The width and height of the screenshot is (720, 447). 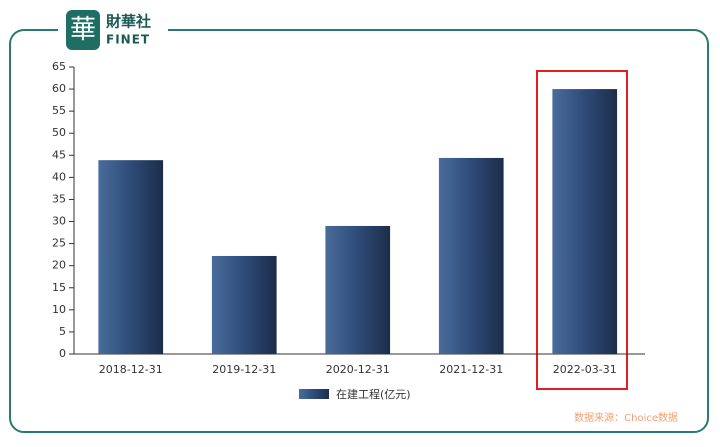 What do you see at coordinates (59, 221) in the screenshot?
I see `y-tick-label: 30` at bounding box center [59, 221].